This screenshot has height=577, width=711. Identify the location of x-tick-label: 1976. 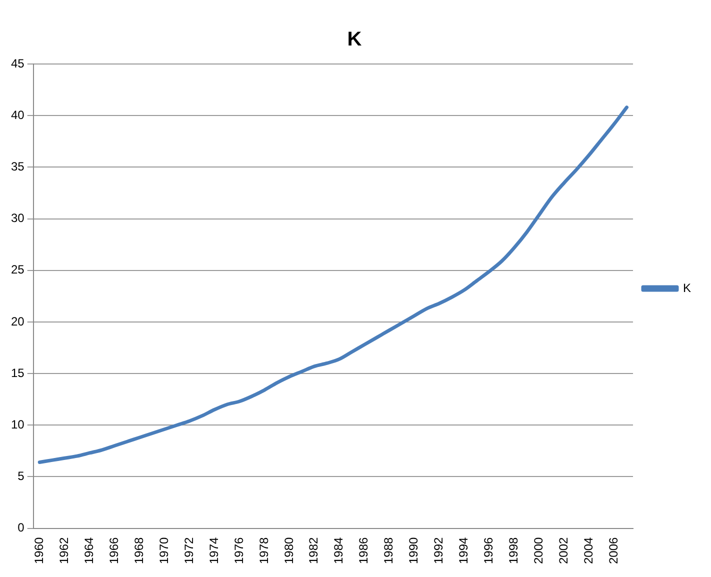
(239, 550).